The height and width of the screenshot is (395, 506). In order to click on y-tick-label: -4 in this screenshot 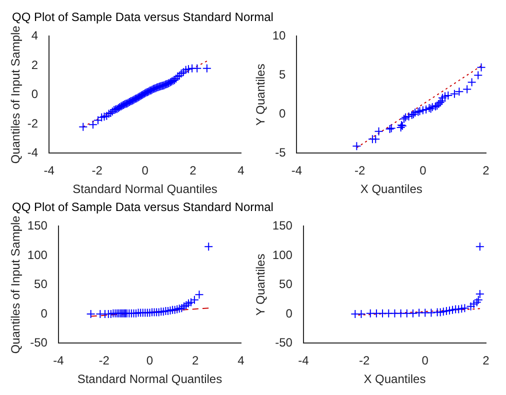, I will do `click(32, 153)`.